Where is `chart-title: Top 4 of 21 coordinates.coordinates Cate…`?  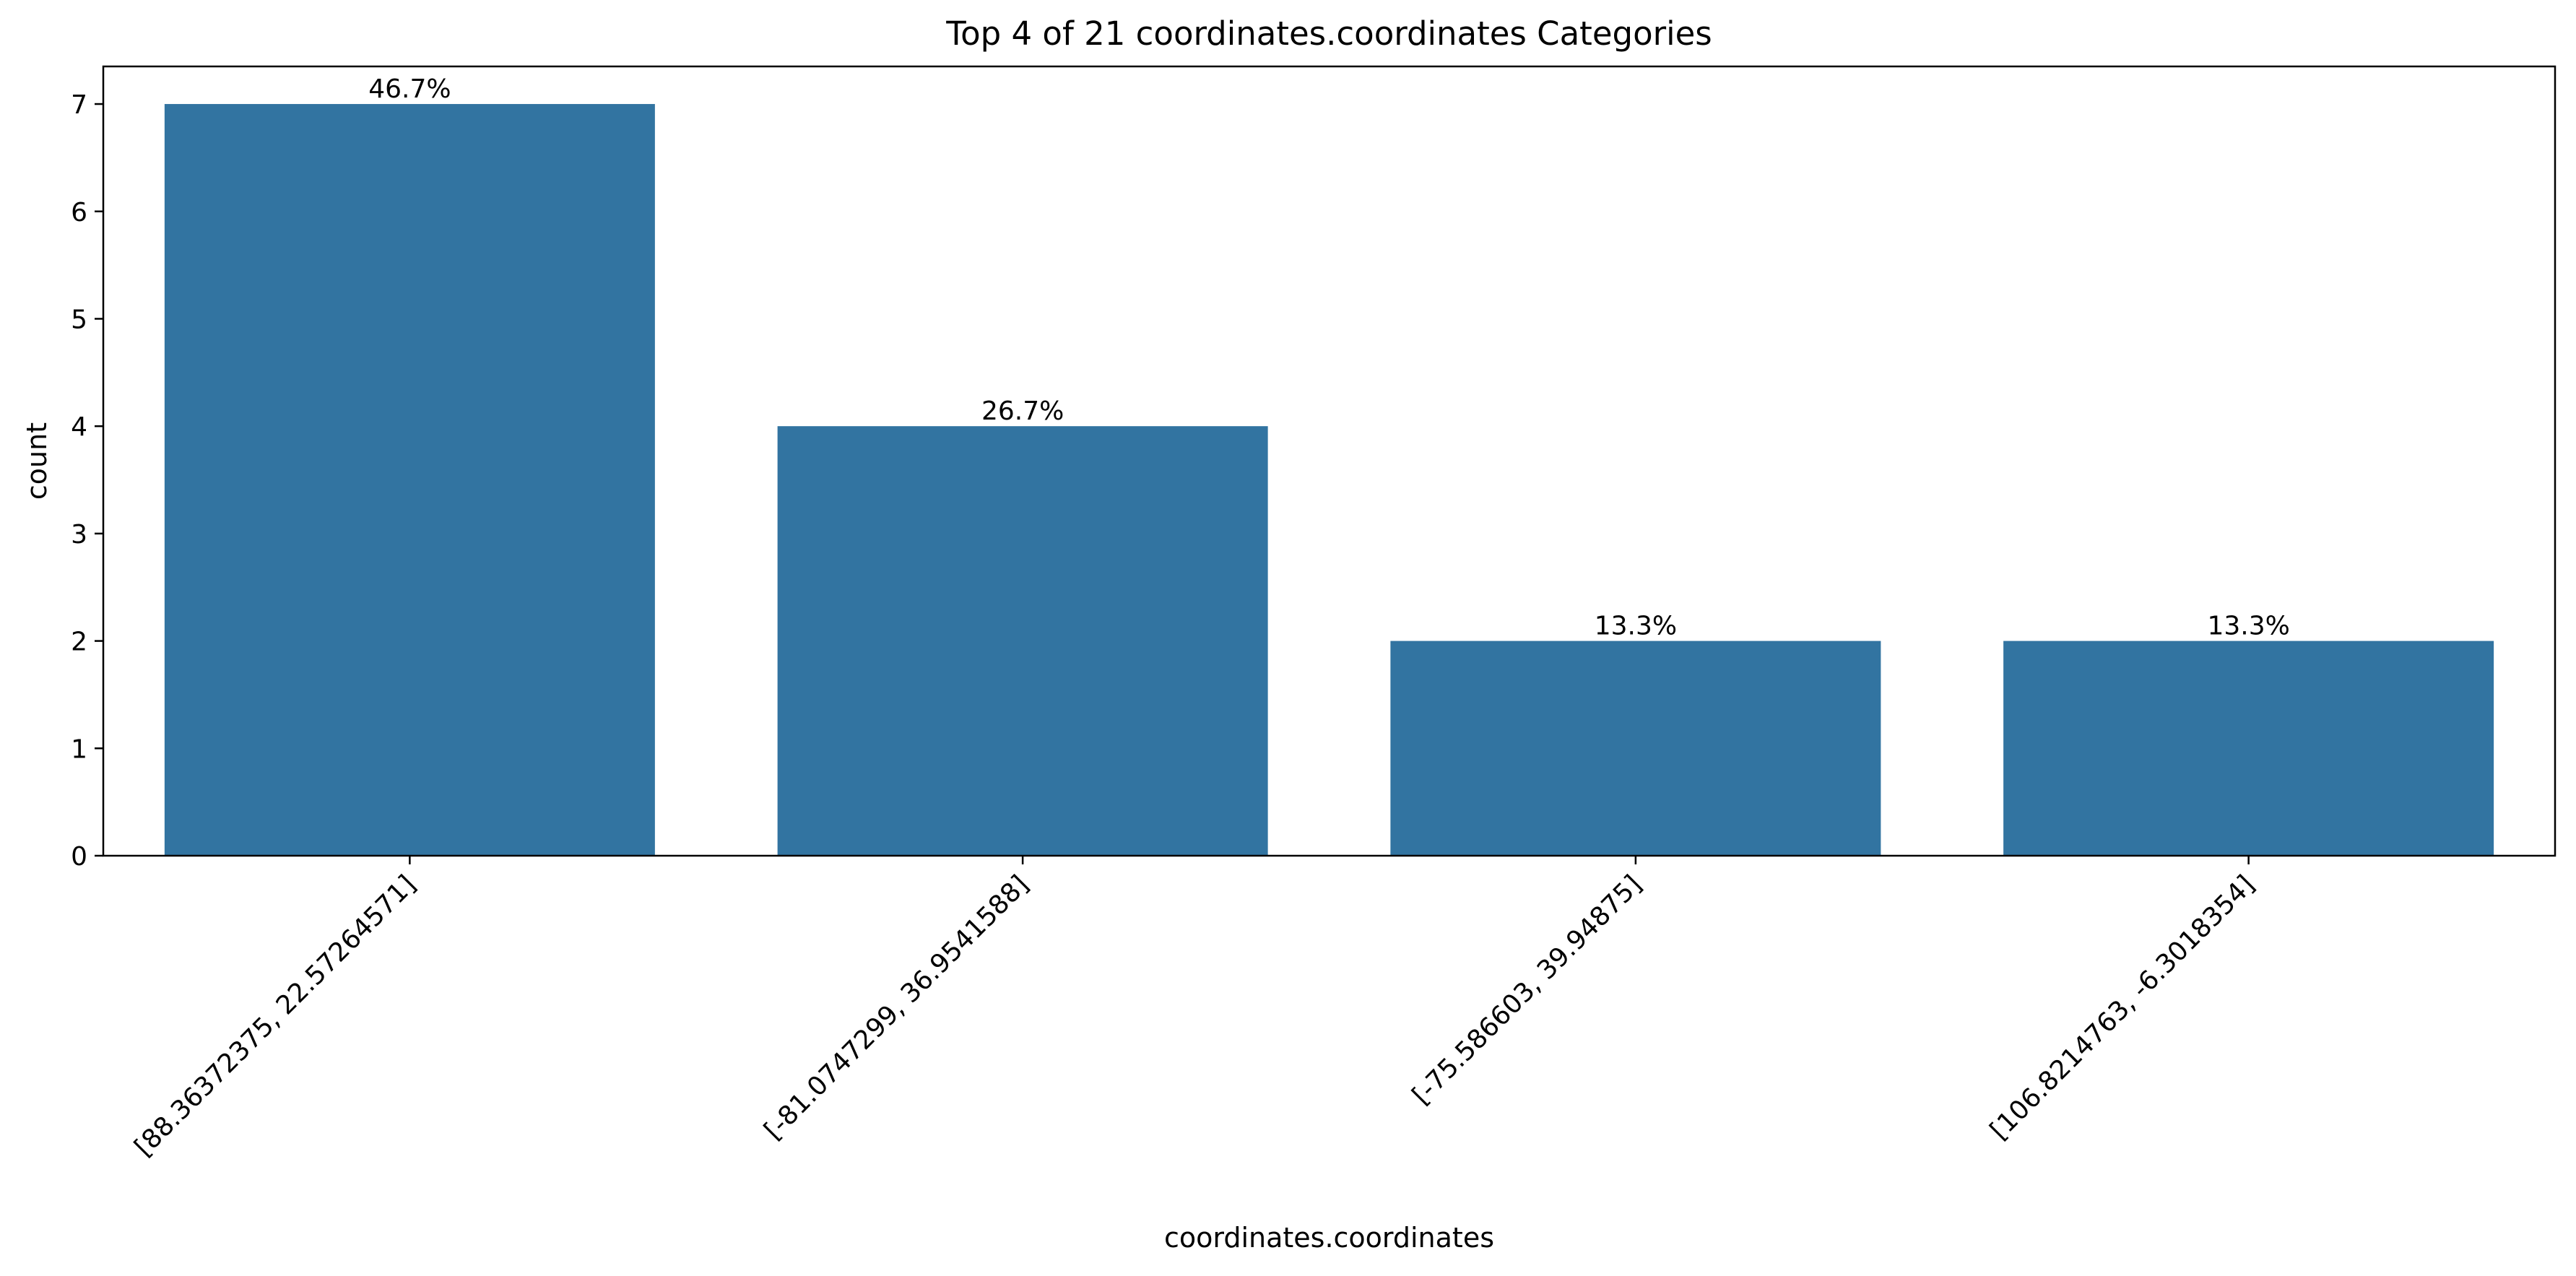 chart-title: Top 4 of 21 coordinates.coordinates Cate… is located at coordinates (1328, 33).